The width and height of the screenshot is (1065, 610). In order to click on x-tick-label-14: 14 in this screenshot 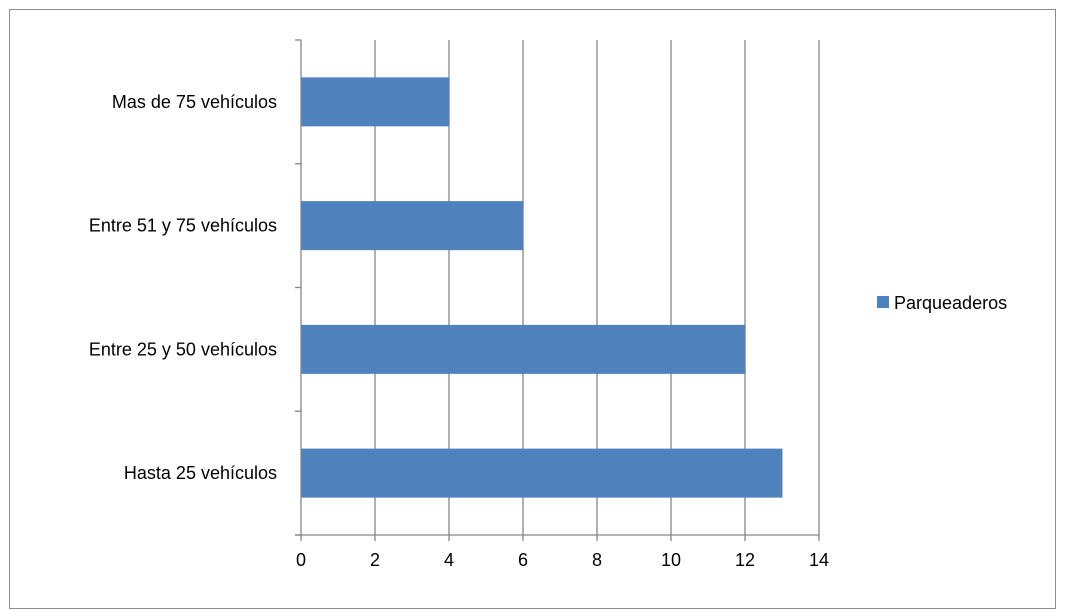, I will do `click(819, 560)`.